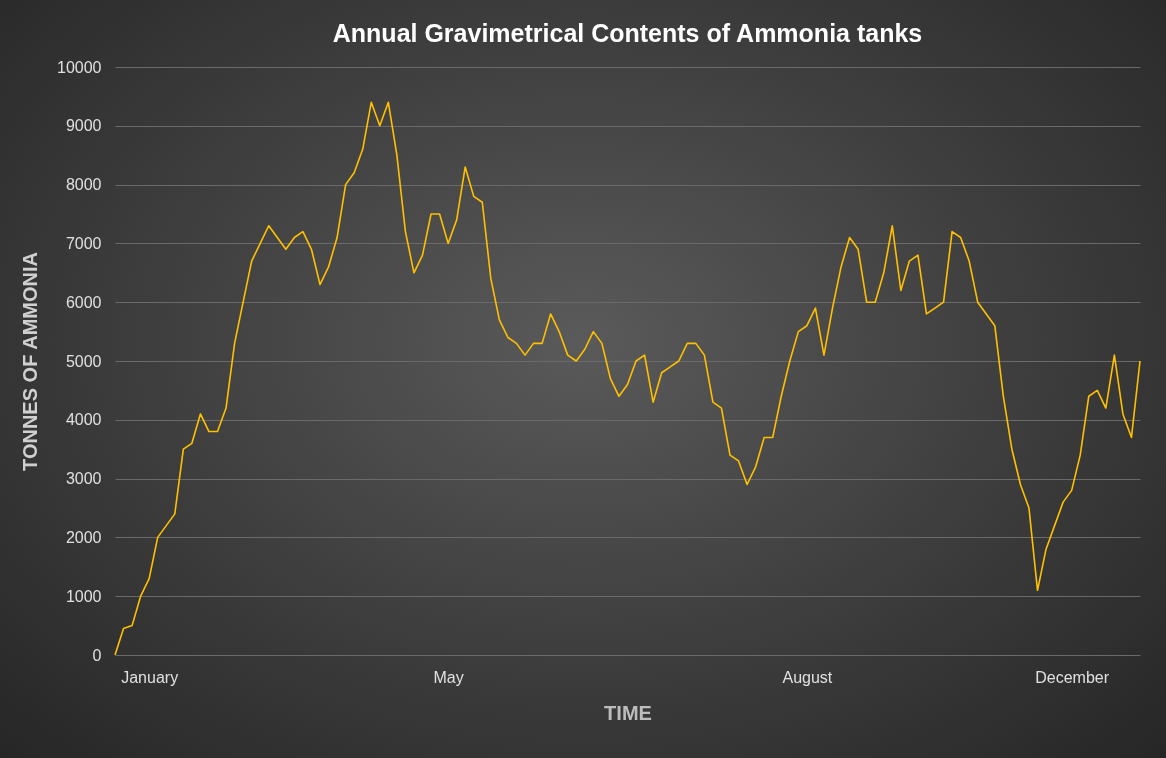  I want to click on x-tick-label: May, so click(448, 677).